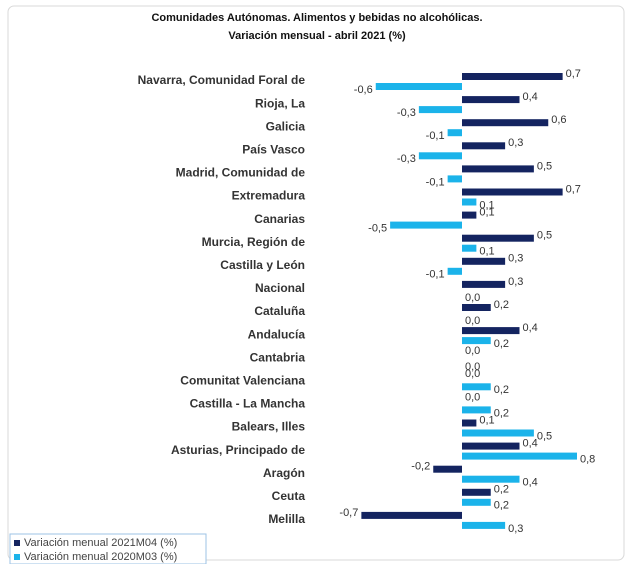 This screenshot has height=564, width=632. What do you see at coordinates (284, 473) in the screenshot?
I see `y-tick-label: Aragón` at bounding box center [284, 473].